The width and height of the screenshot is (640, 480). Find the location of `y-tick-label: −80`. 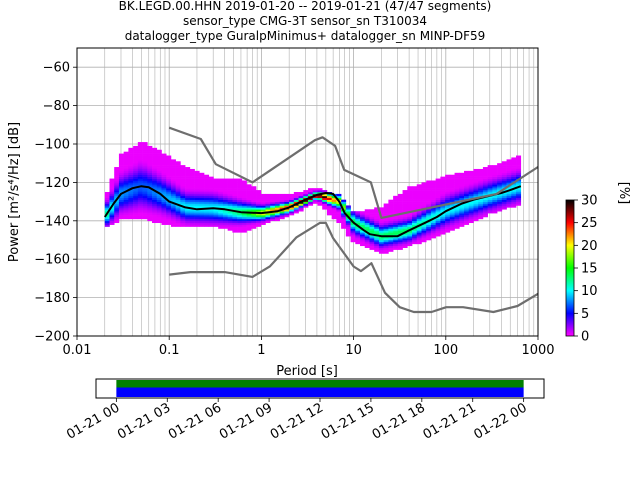

y-tick-label: −80 is located at coordinates (56, 106).